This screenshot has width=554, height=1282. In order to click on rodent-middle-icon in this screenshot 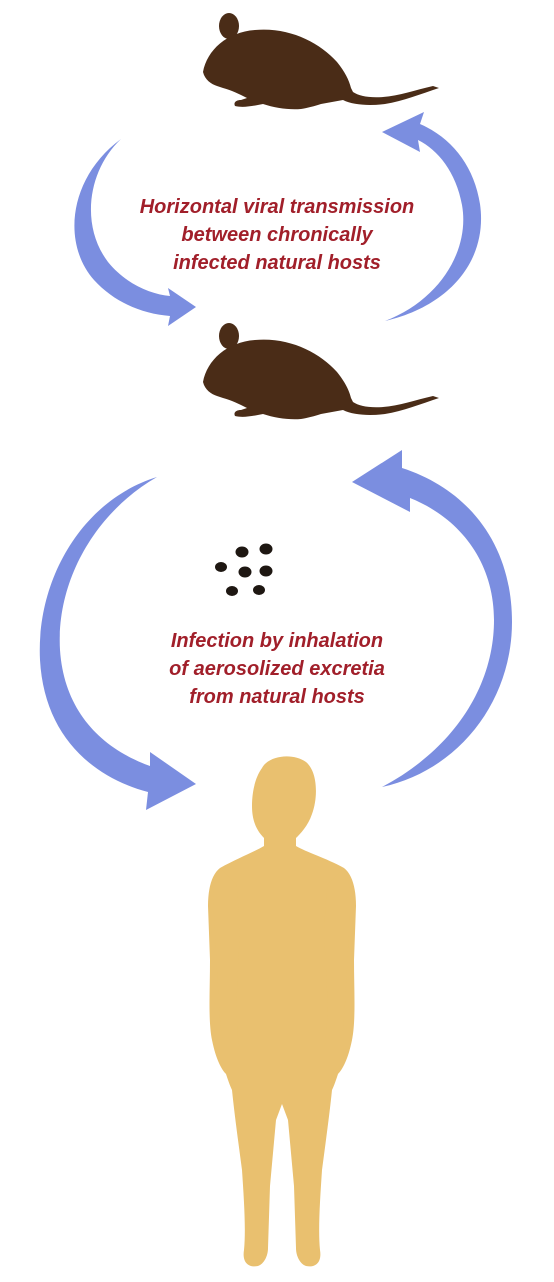, I will do `click(321, 371)`.